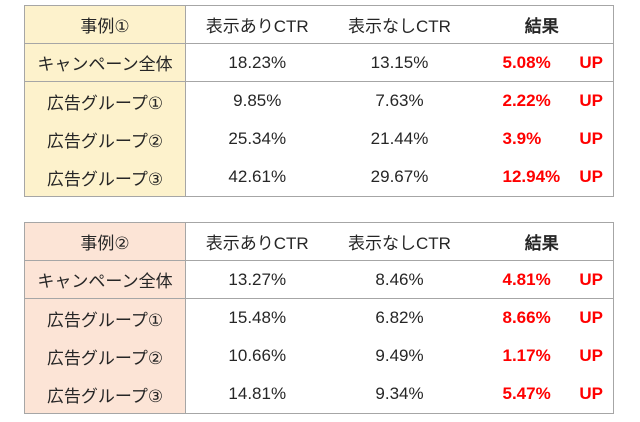 This screenshot has width=640, height=422. Describe the element at coordinates (319, 24) in the screenshot. I see `case1-header-row: 事例① 表示ありCTR 表示なしCTR 結果` at that location.